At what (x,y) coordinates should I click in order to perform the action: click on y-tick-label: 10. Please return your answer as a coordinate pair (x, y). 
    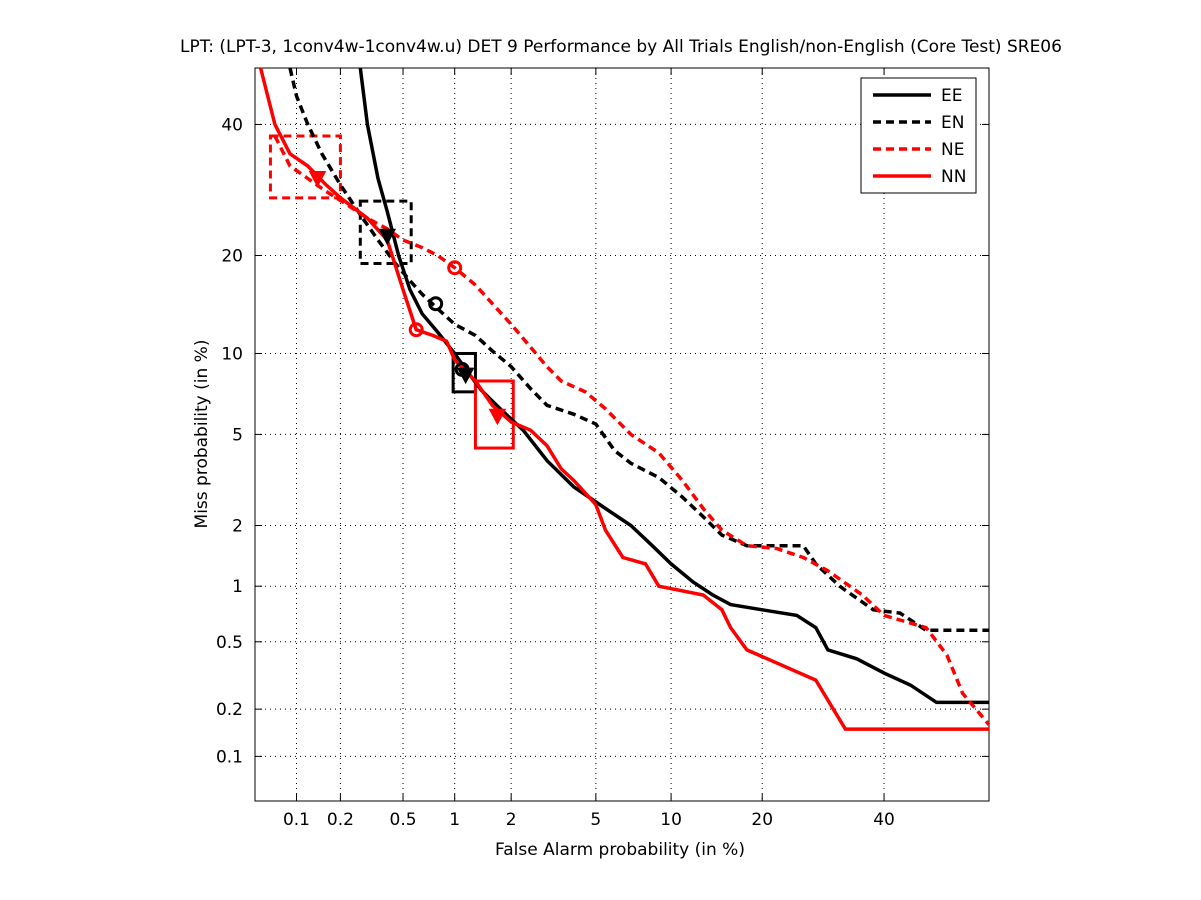
    Looking at the image, I should click on (232, 354).